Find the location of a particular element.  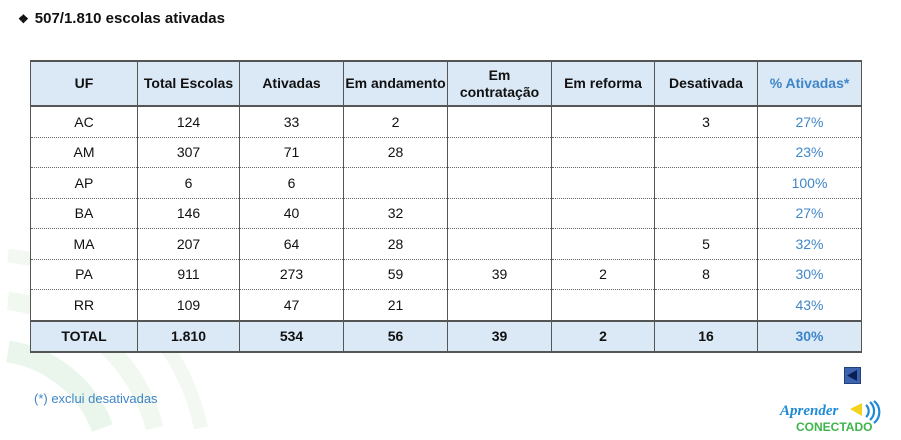

table-row: BA 146 40 32 27% is located at coordinates (446, 213).